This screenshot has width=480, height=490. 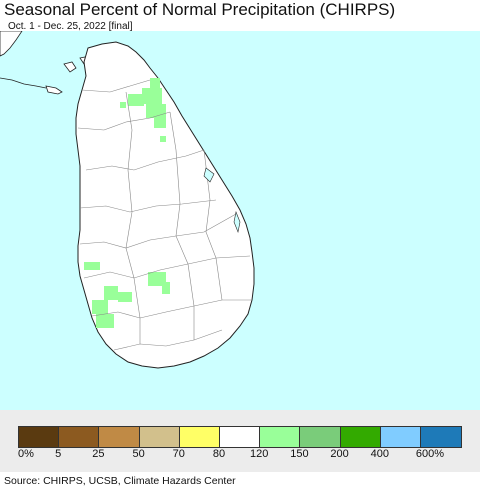 I want to click on legend-tick-label: 70, so click(x=178, y=454).